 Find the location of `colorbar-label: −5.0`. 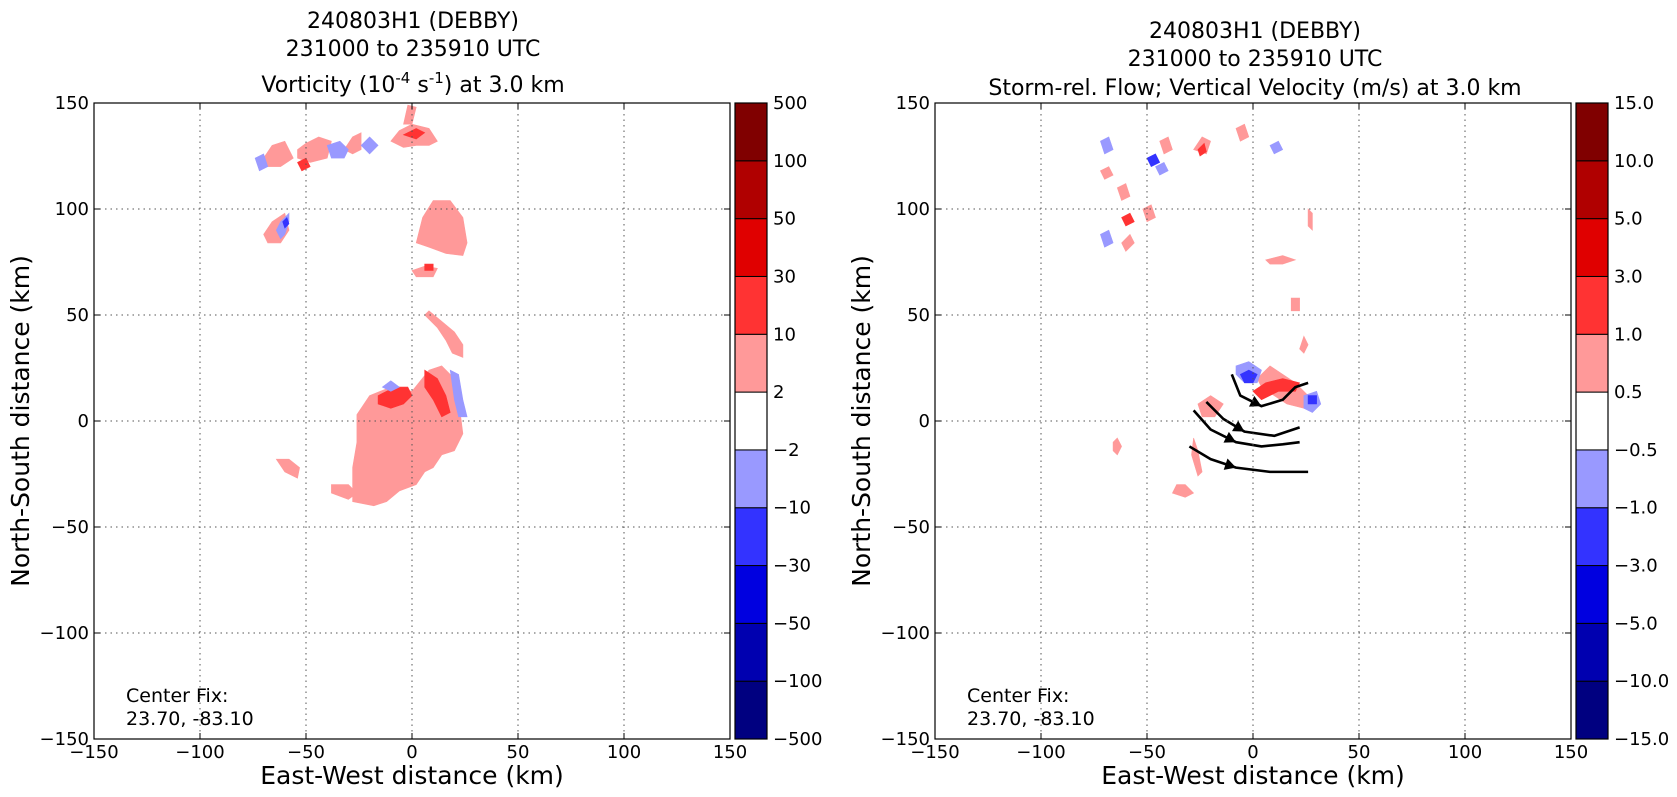

colorbar-label: −5.0 is located at coordinates (1636, 623).